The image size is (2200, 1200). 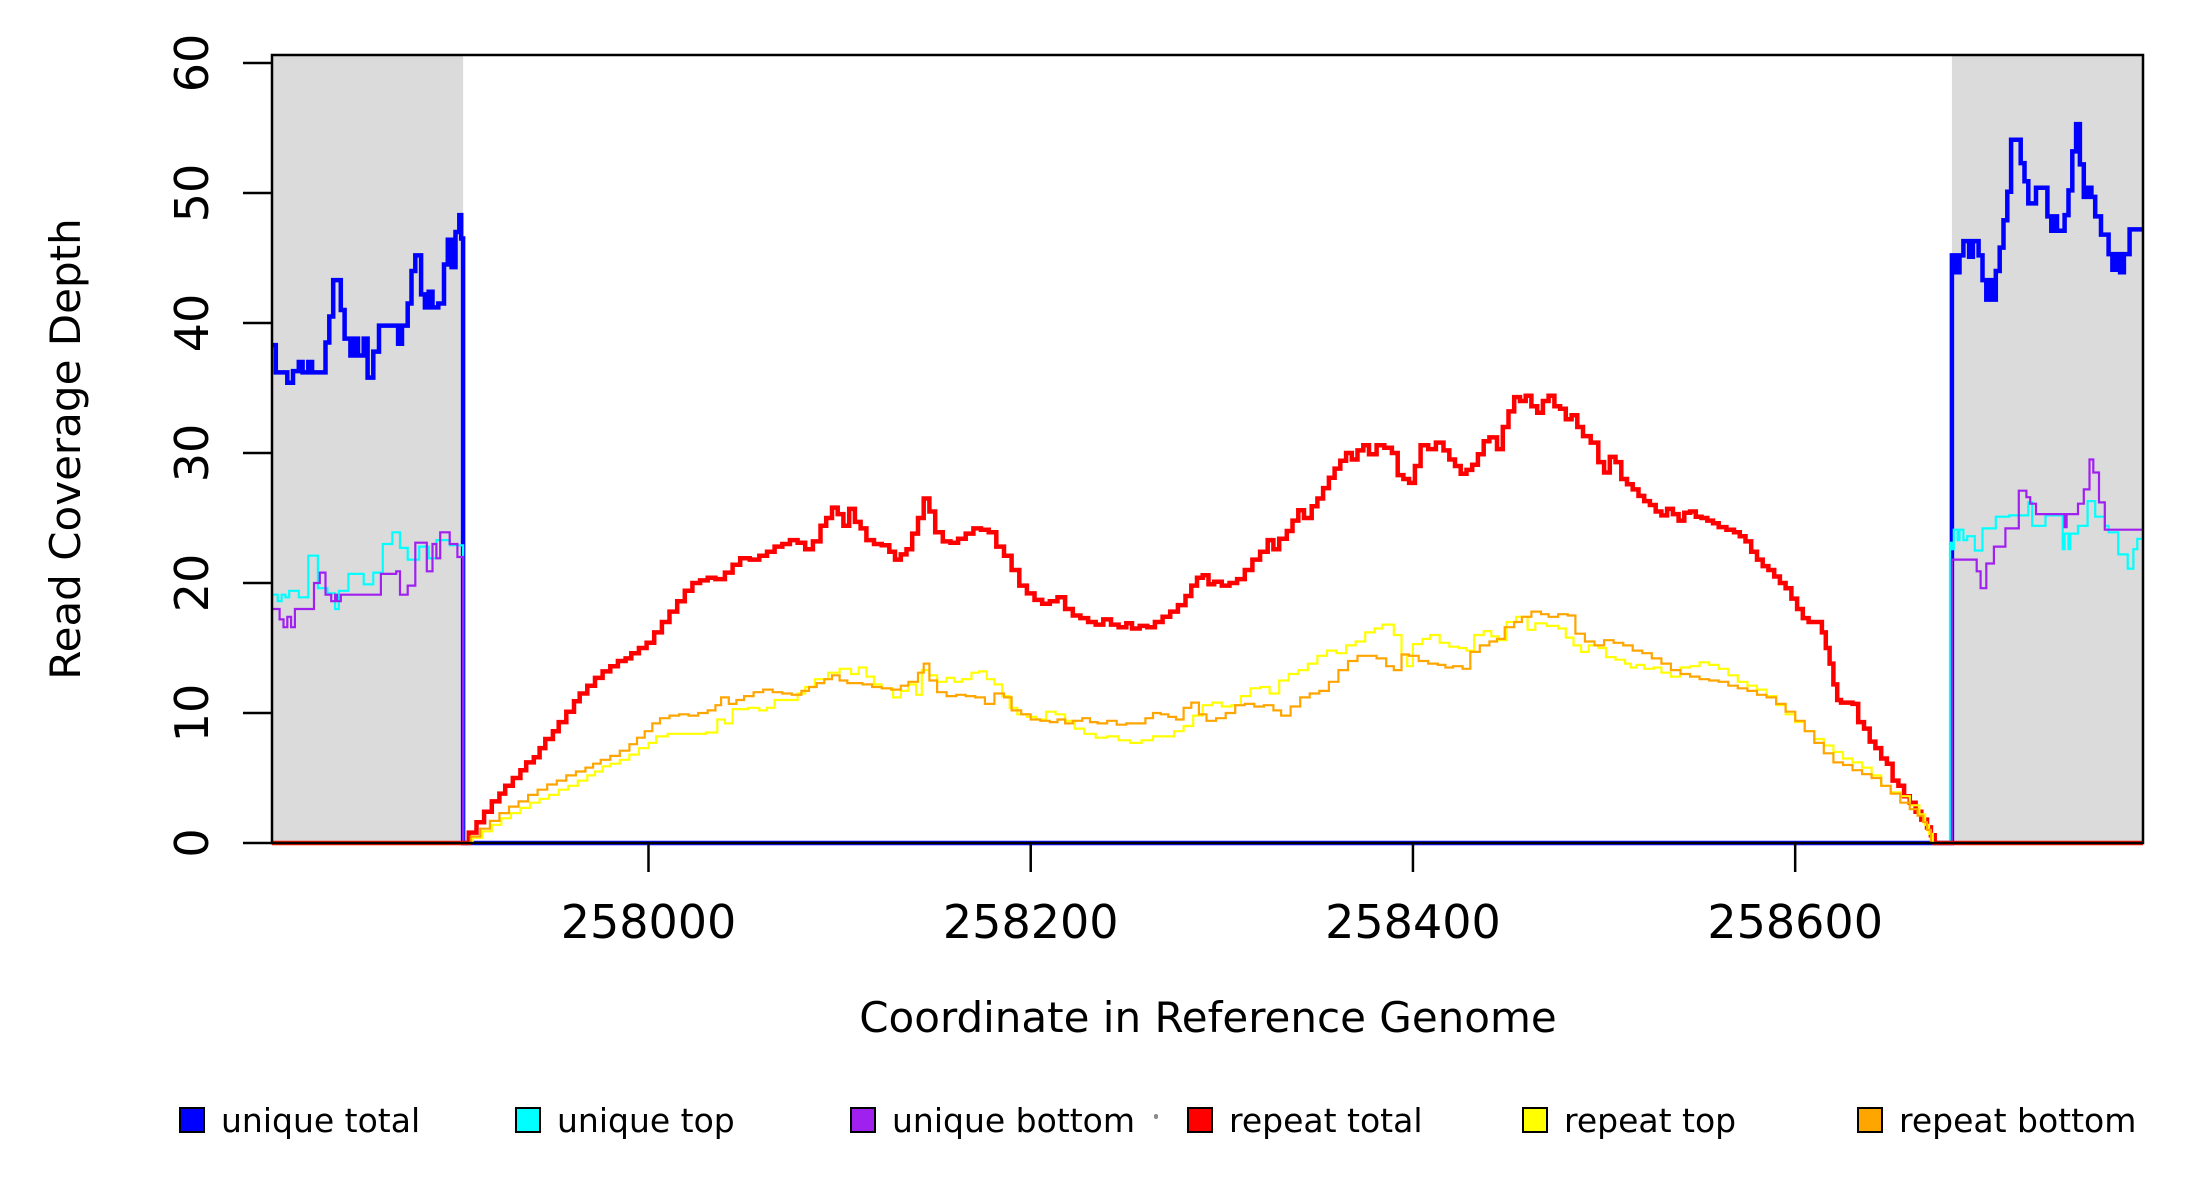 I want to click on legend-item-repeat-bottom: repeat bottom, so click(x=1996, y=1120).